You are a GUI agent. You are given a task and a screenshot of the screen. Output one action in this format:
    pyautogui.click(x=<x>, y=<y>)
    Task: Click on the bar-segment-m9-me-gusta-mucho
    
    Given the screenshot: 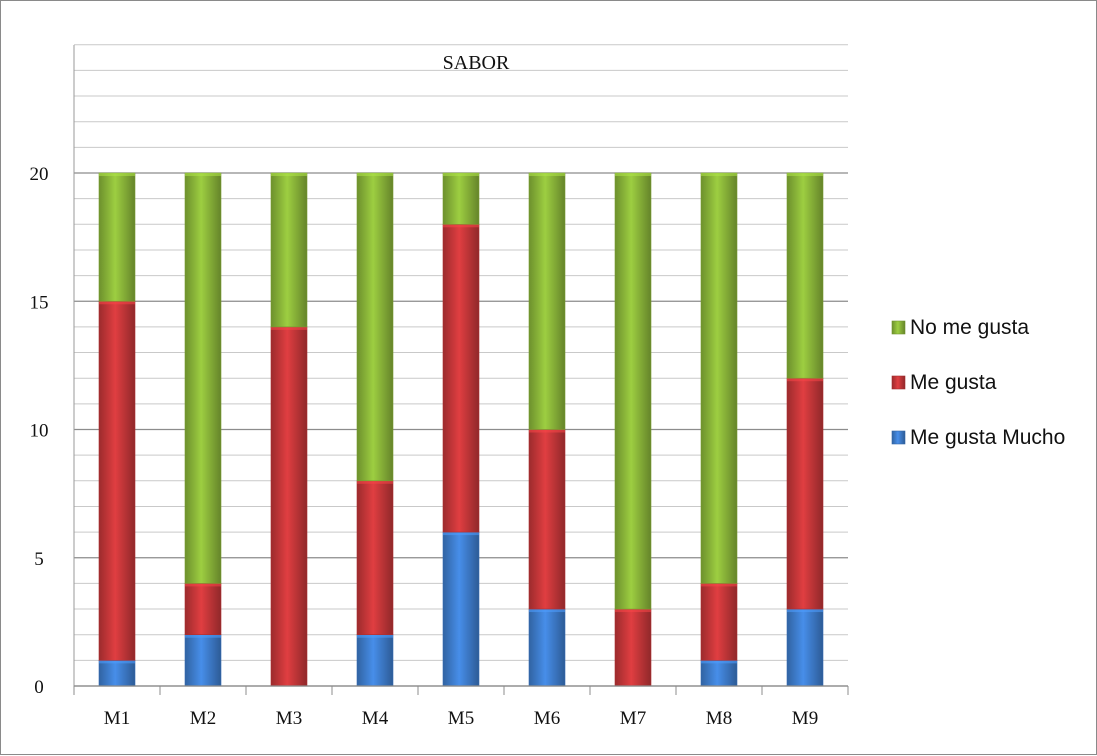 What is the action you would take?
    pyautogui.click(x=805, y=647)
    